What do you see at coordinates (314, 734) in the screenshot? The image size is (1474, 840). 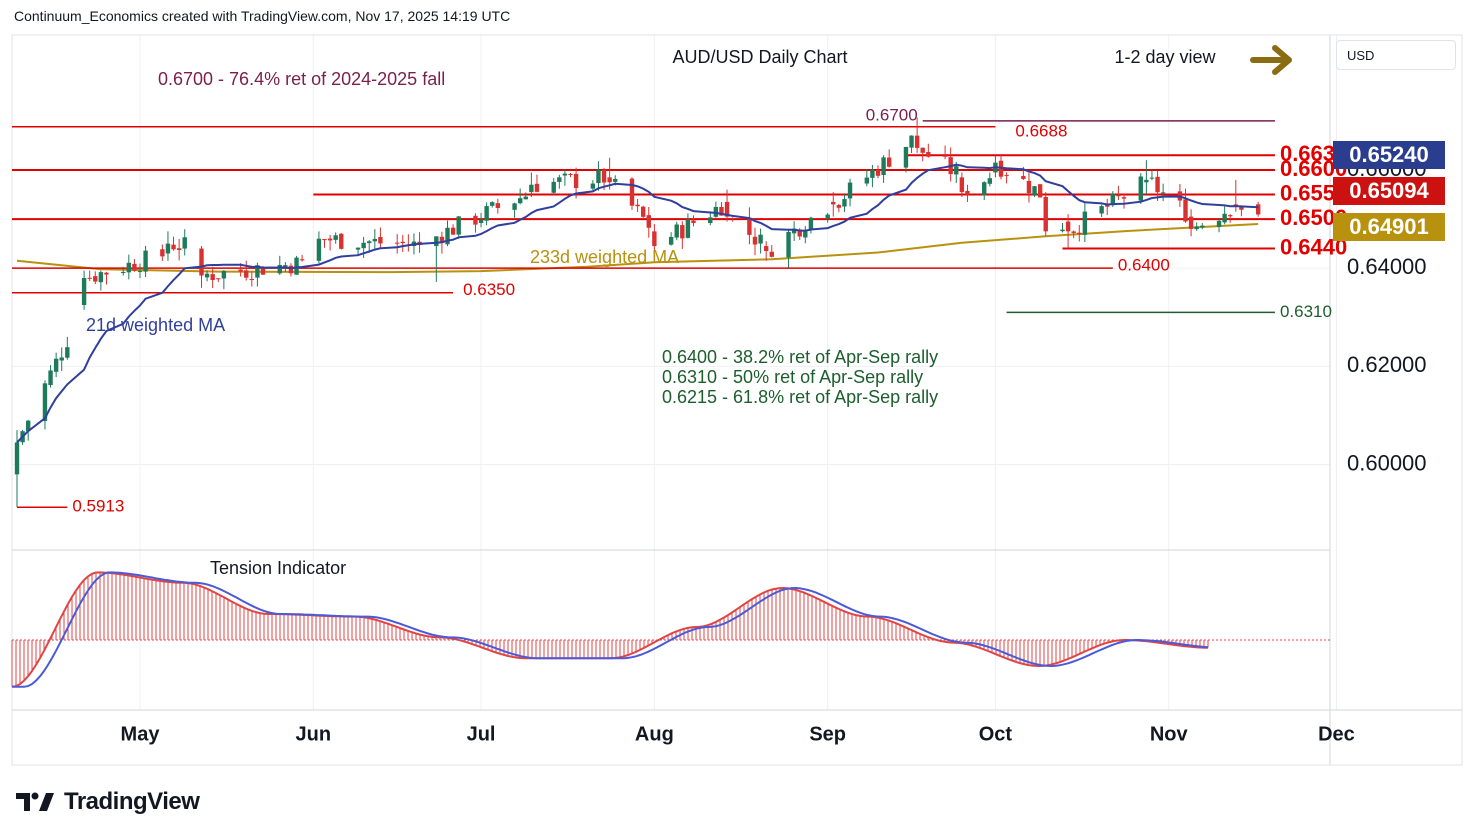 I see `x-tick-label: Jun` at bounding box center [314, 734].